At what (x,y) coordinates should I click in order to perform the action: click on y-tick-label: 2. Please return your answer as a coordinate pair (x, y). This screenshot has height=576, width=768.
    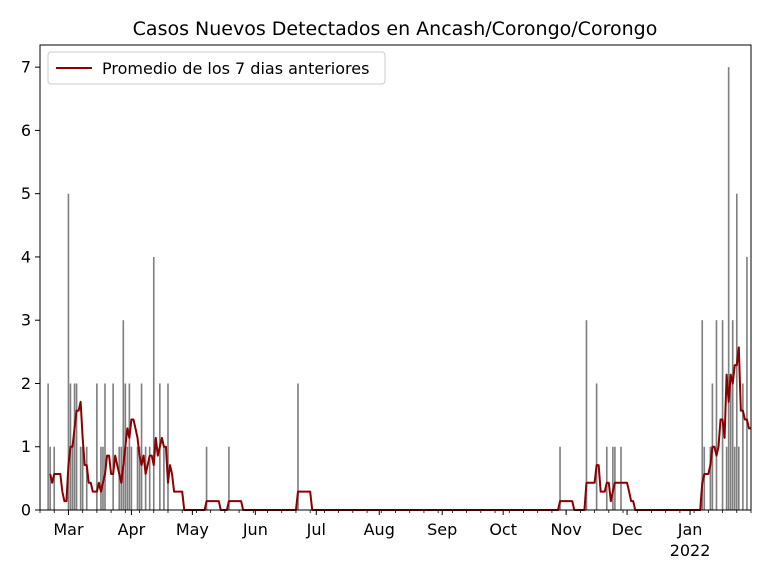
    Looking at the image, I should click on (26, 383).